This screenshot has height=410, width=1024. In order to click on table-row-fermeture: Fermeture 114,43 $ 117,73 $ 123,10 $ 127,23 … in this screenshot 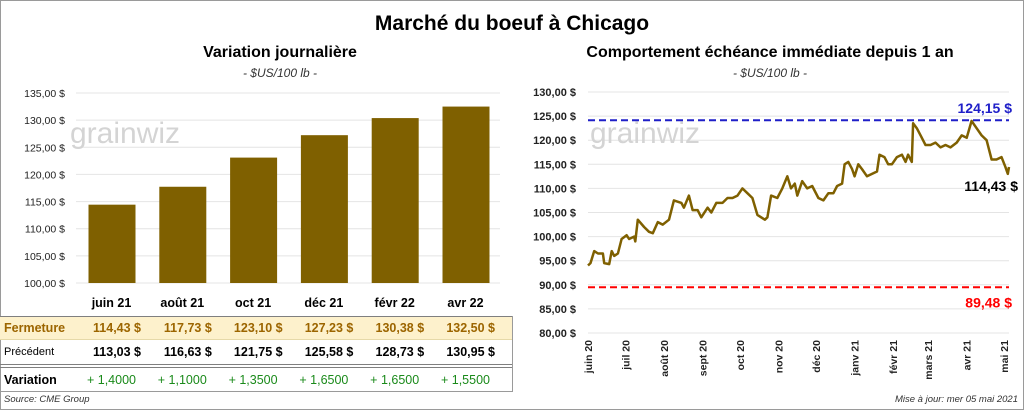, I will do `click(256, 328)`.